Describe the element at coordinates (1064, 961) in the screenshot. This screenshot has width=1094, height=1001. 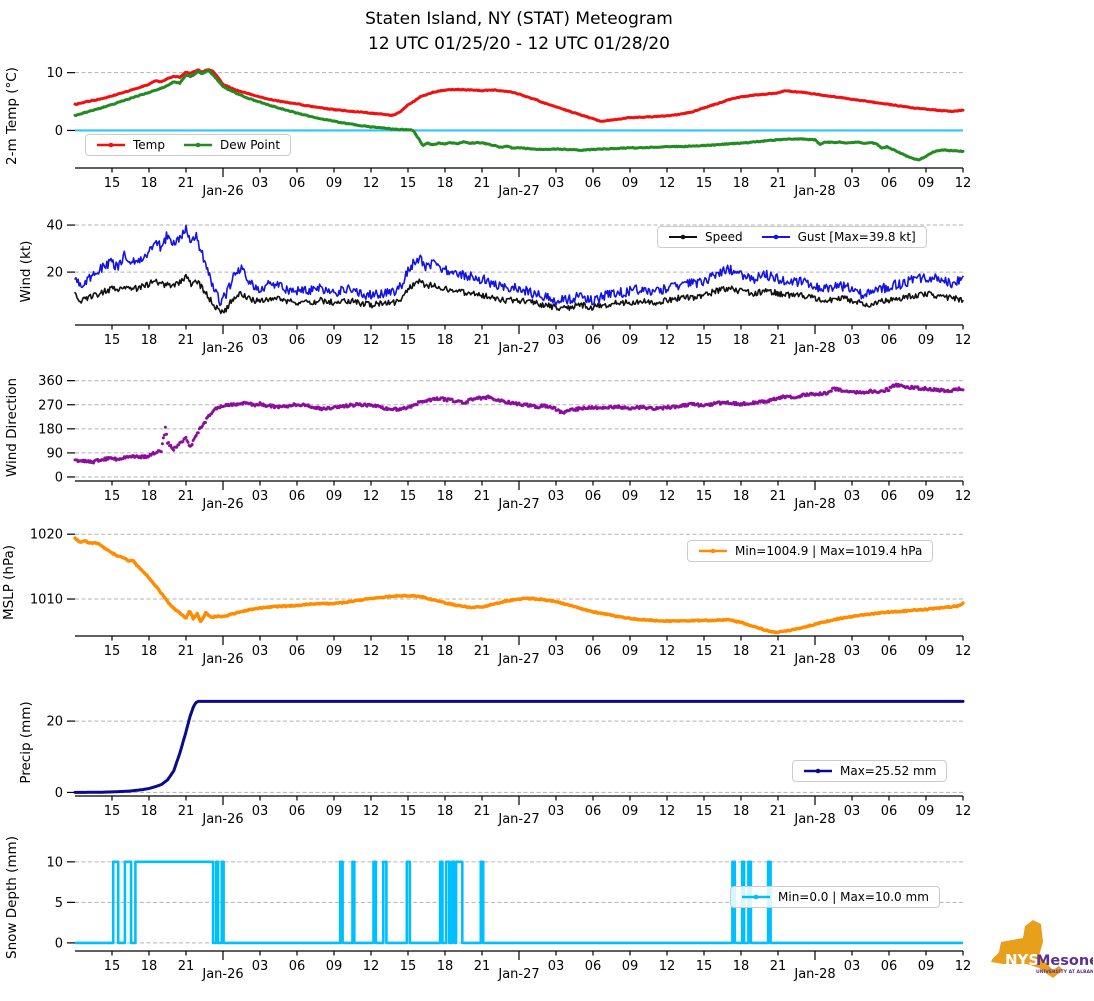
I see `logo-mesonet-text: Mesonet` at that location.